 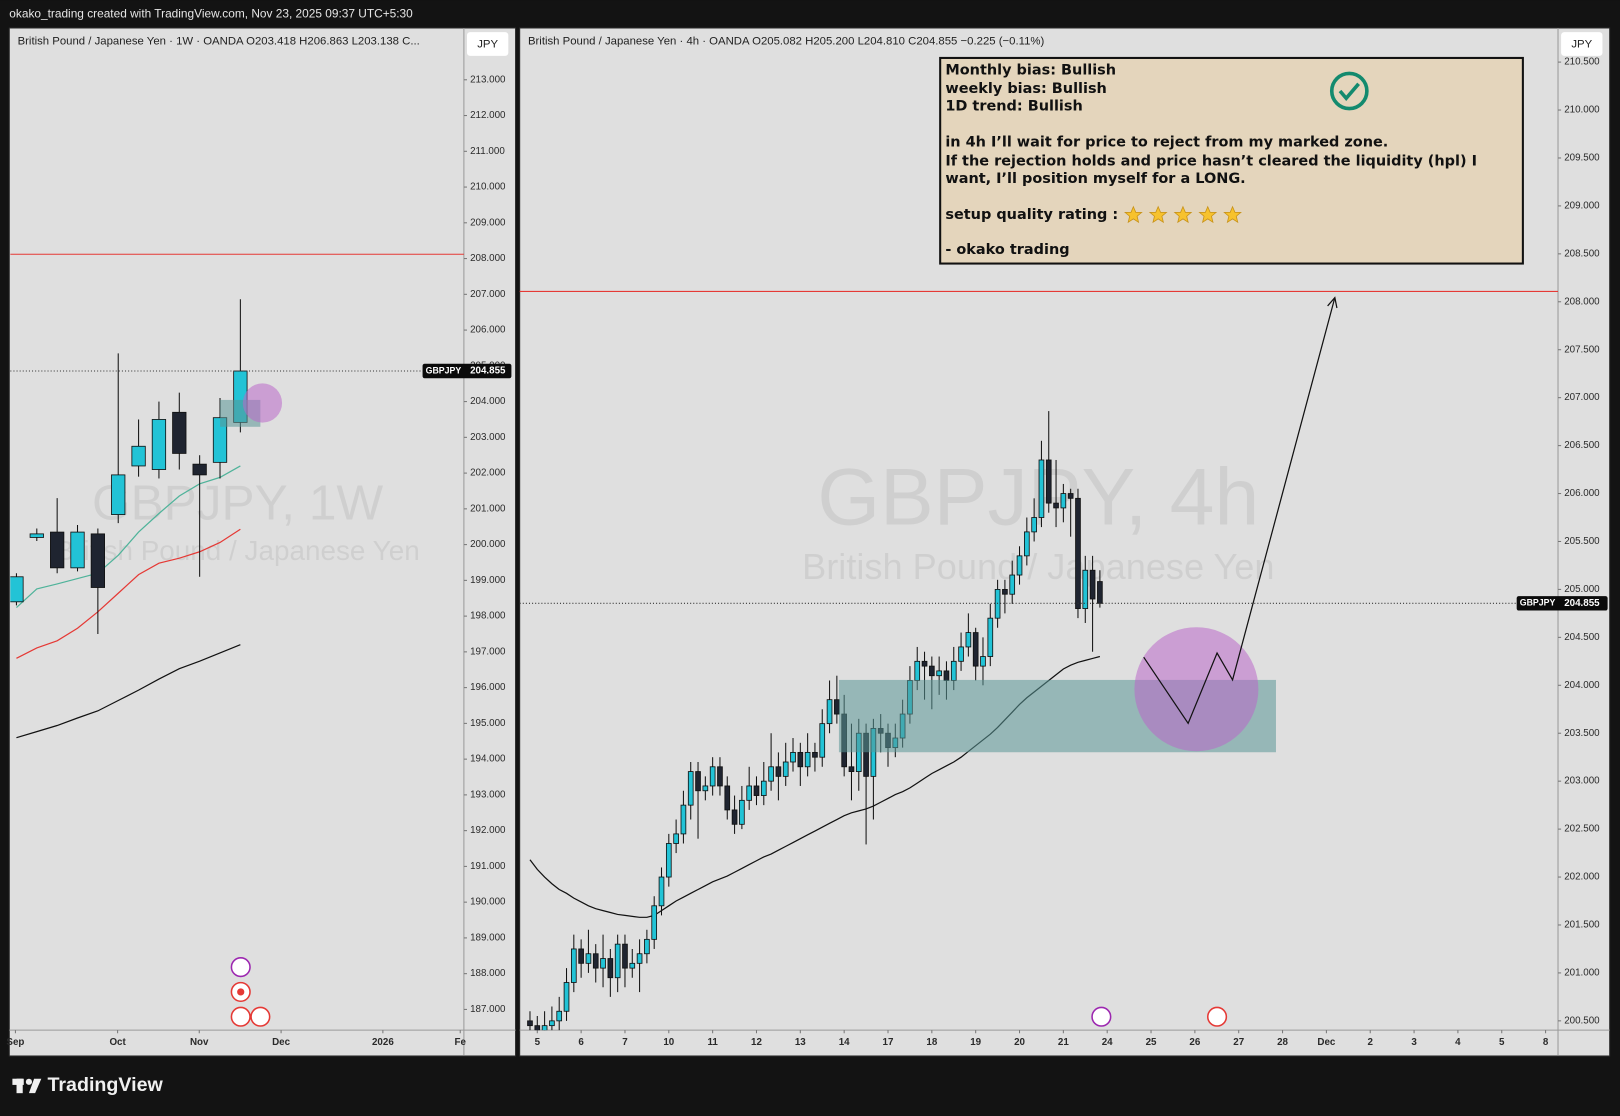 What do you see at coordinates (199, 1042) in the screenshot?
I see `x-tick-label: Nov` at bounding box center [199, 1042].